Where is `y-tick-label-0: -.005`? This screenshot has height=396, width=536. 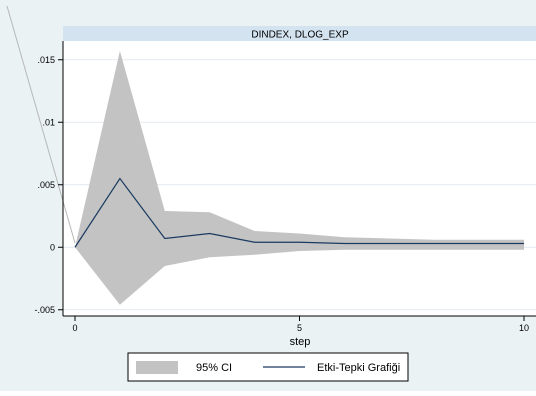
y-tick-label-0: -.005 is located at coordinates (44, 310).